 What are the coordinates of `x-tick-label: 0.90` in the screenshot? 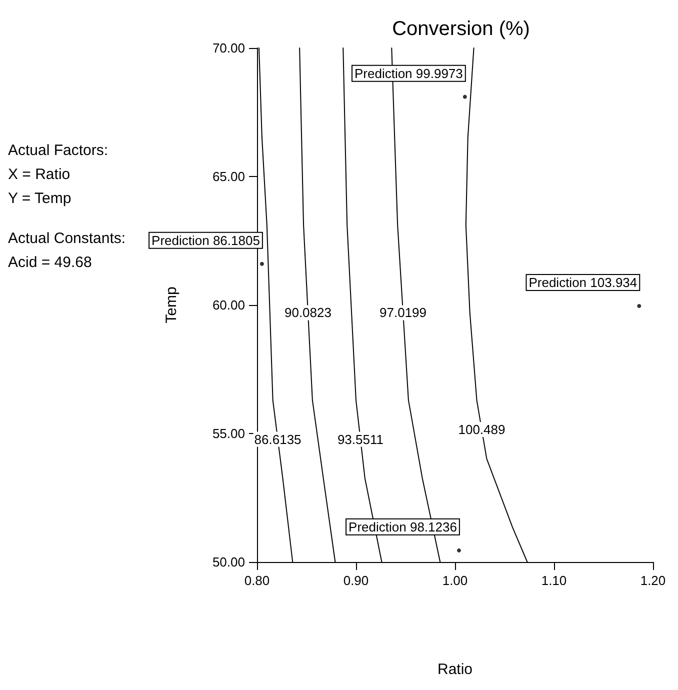 It's located at (356, 580).